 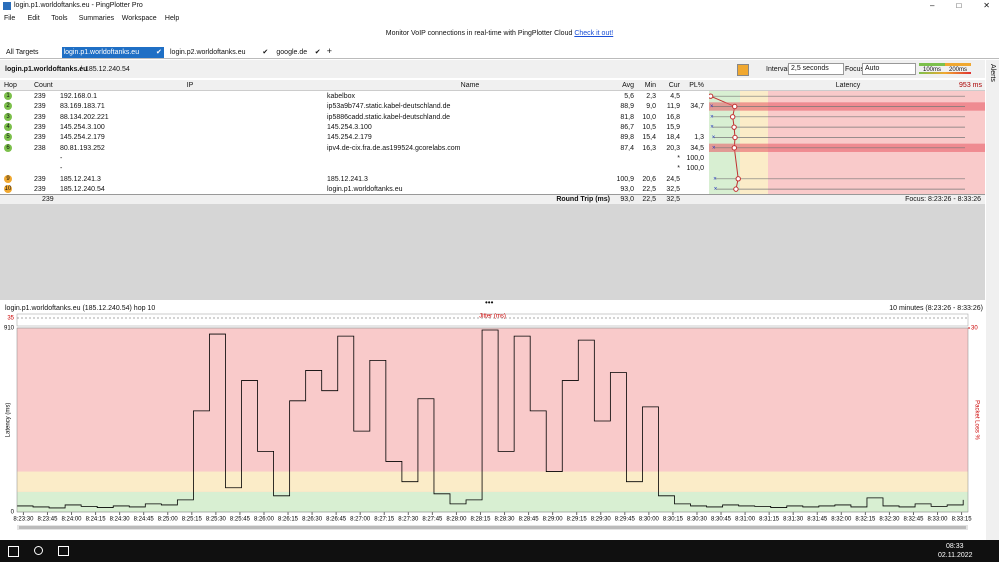 What do you see at coordinates (492, 317) in the screenshot?
I see `jitter-label: Jitter (ms)` at bounding box center [492, 317].